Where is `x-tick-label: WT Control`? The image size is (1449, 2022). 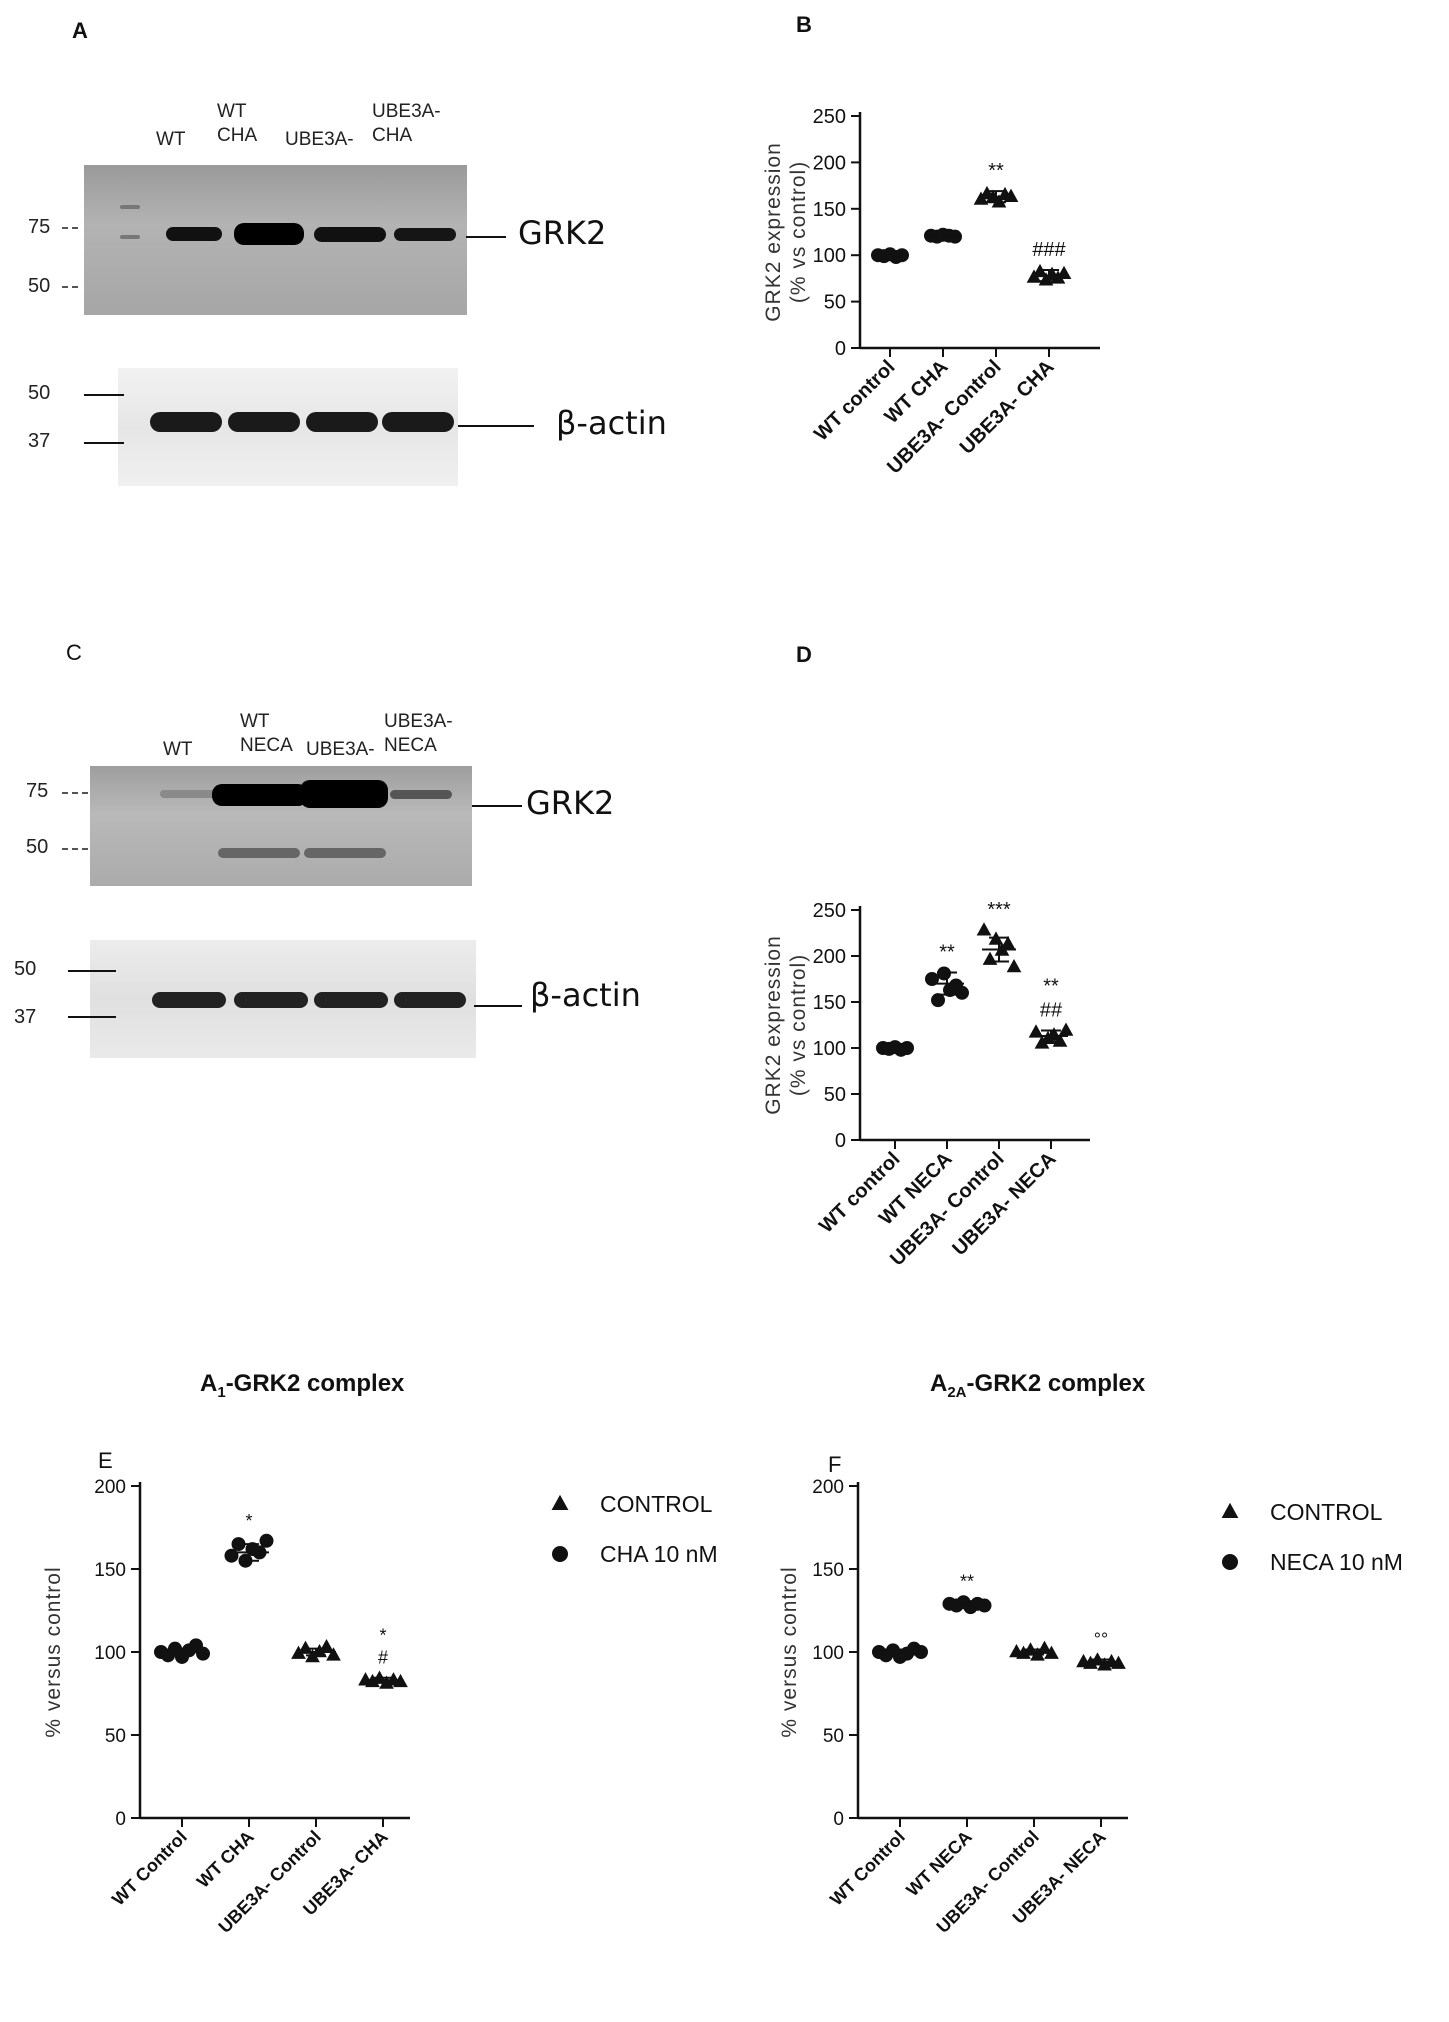 x-tick-label: WT Control is located at coordinates (149, 1868).